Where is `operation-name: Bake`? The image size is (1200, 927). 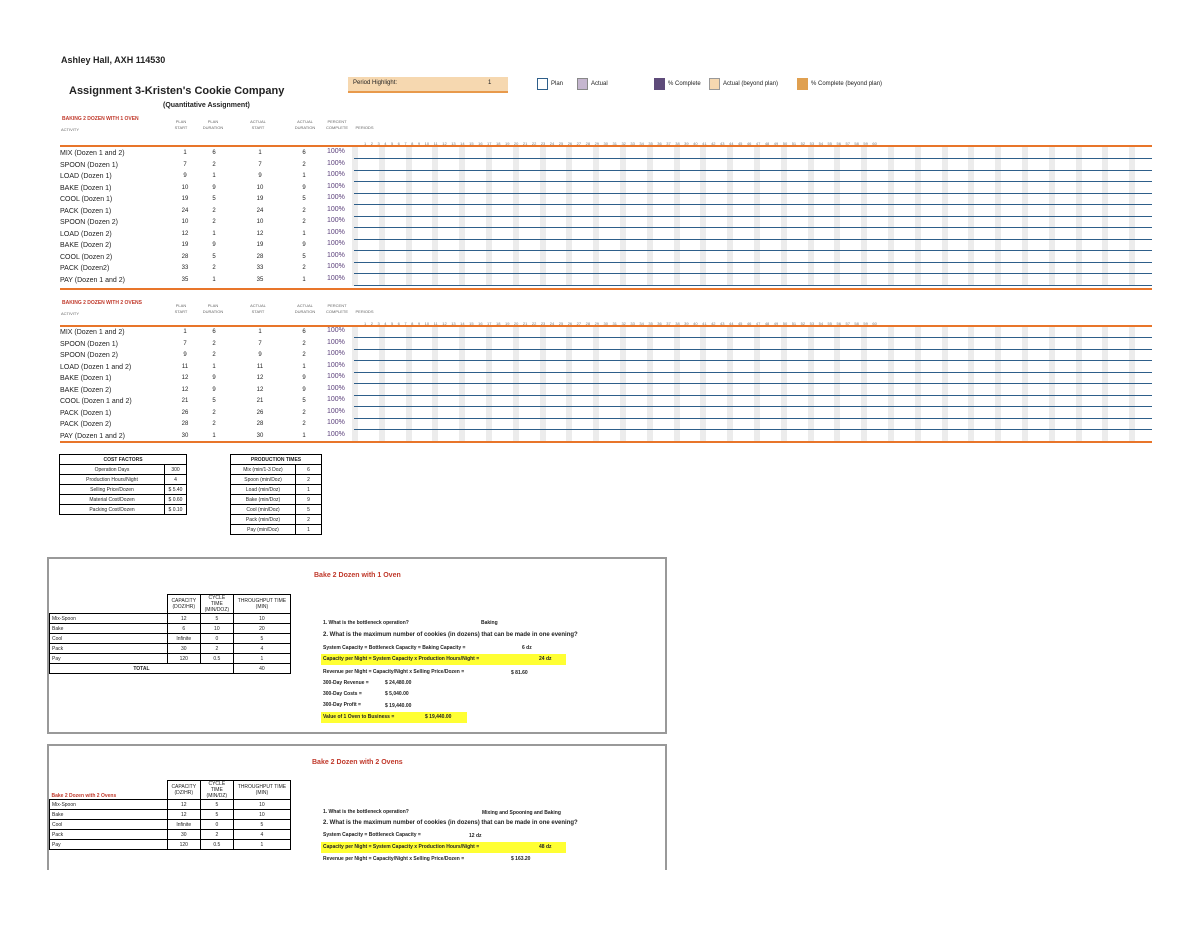
operation-name: Bake is located at coordinates (108, 814).